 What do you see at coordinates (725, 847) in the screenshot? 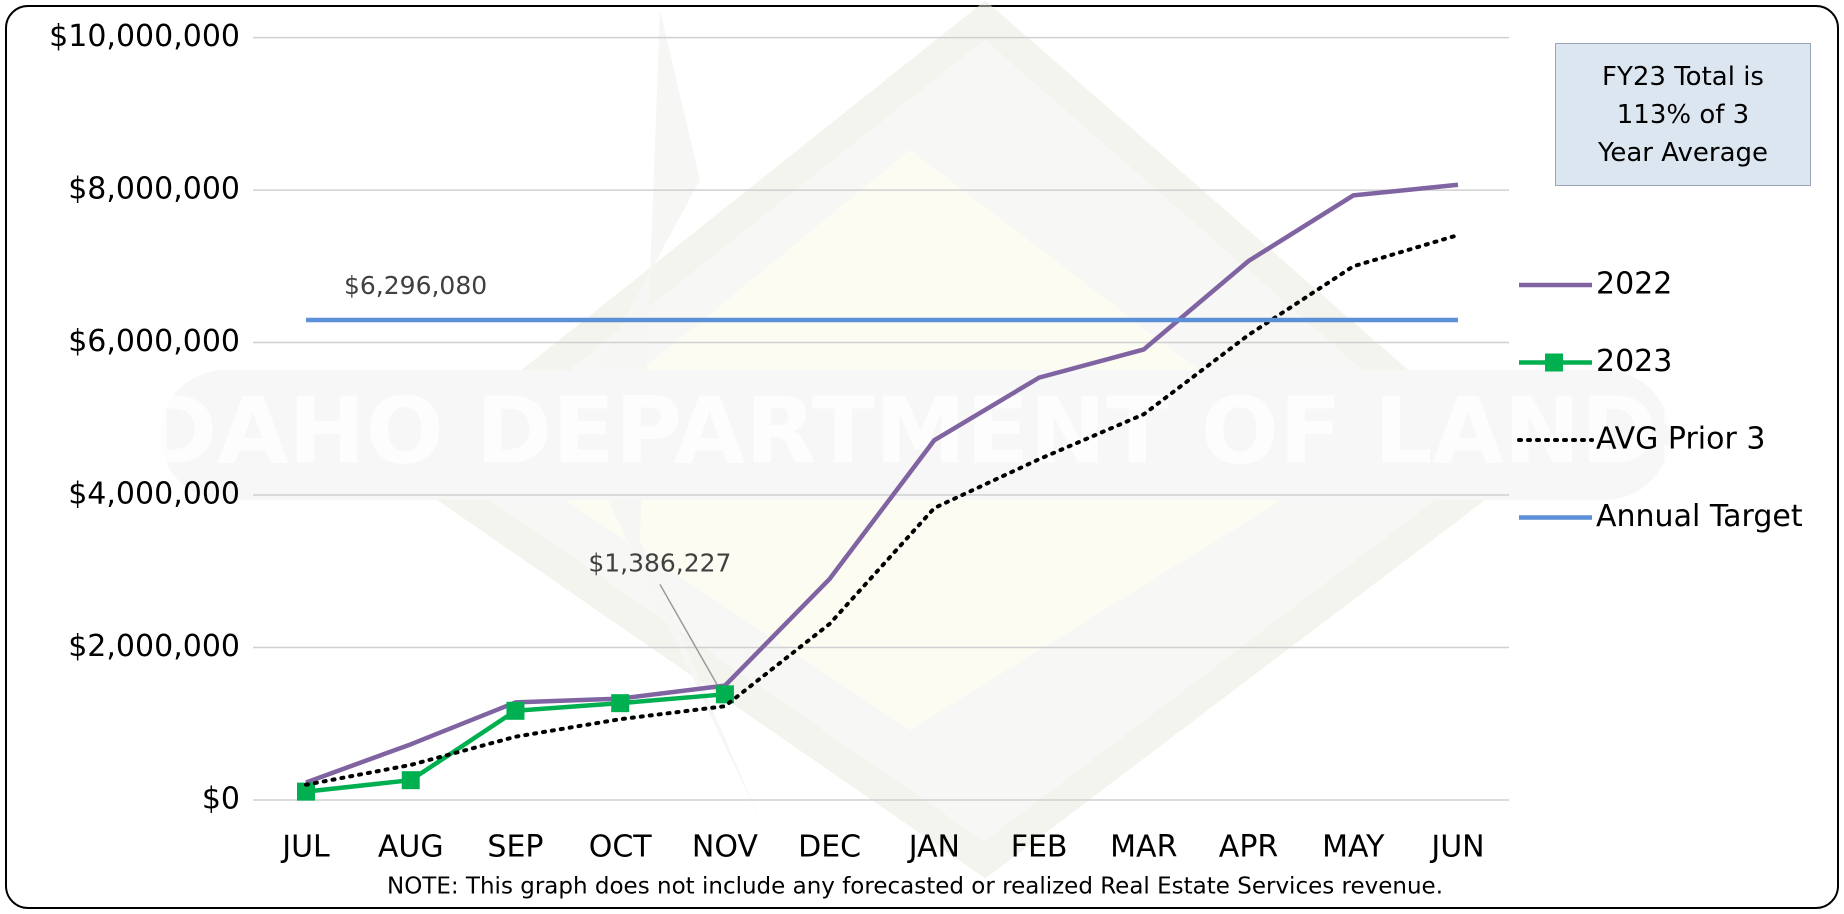
I see `x-tick-label: NOV` at bounding box center [725, 847].